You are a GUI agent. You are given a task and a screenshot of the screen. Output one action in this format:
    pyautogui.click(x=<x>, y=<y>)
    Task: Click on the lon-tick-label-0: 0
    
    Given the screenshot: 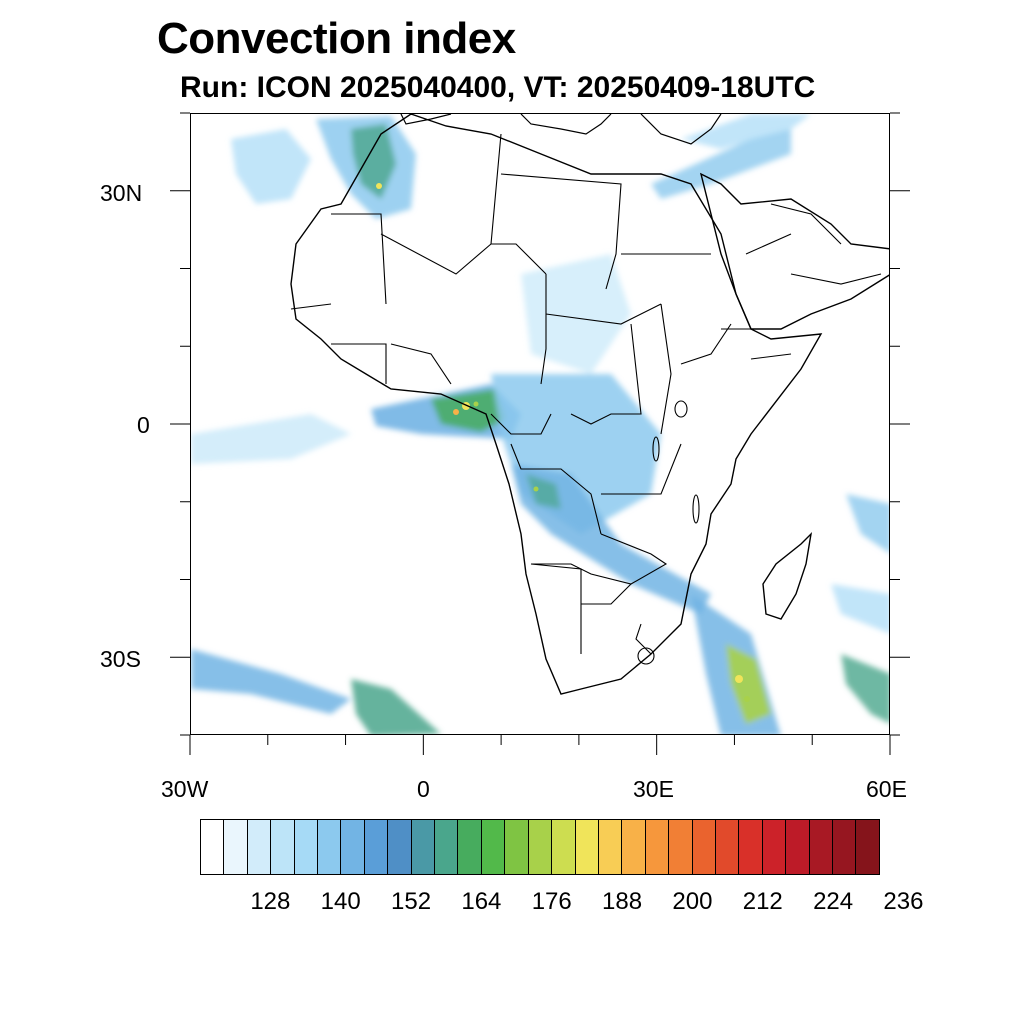 What is the action you would take?
    pyautogui.click(x=423, y=789)
    